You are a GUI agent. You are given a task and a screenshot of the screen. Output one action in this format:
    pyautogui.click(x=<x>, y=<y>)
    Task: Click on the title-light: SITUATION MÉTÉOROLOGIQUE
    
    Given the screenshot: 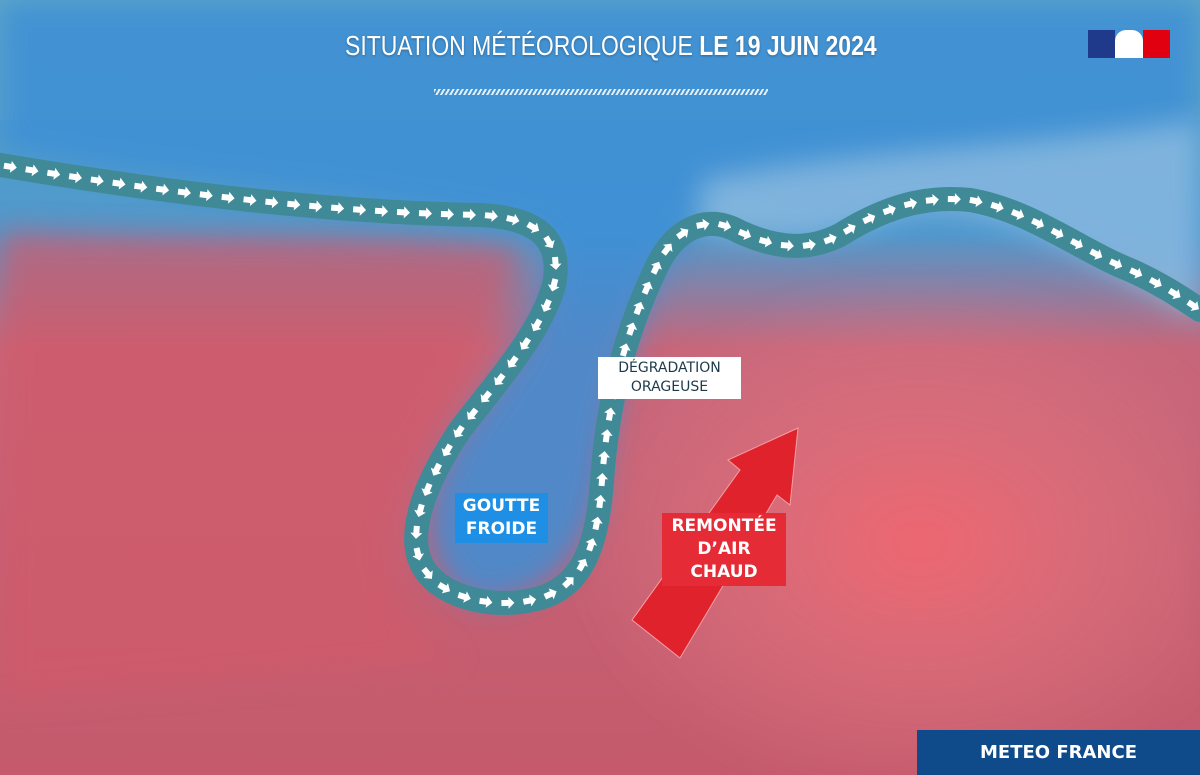 What is the action you would take?
    pyautogui.click(x=519, y=45)
    